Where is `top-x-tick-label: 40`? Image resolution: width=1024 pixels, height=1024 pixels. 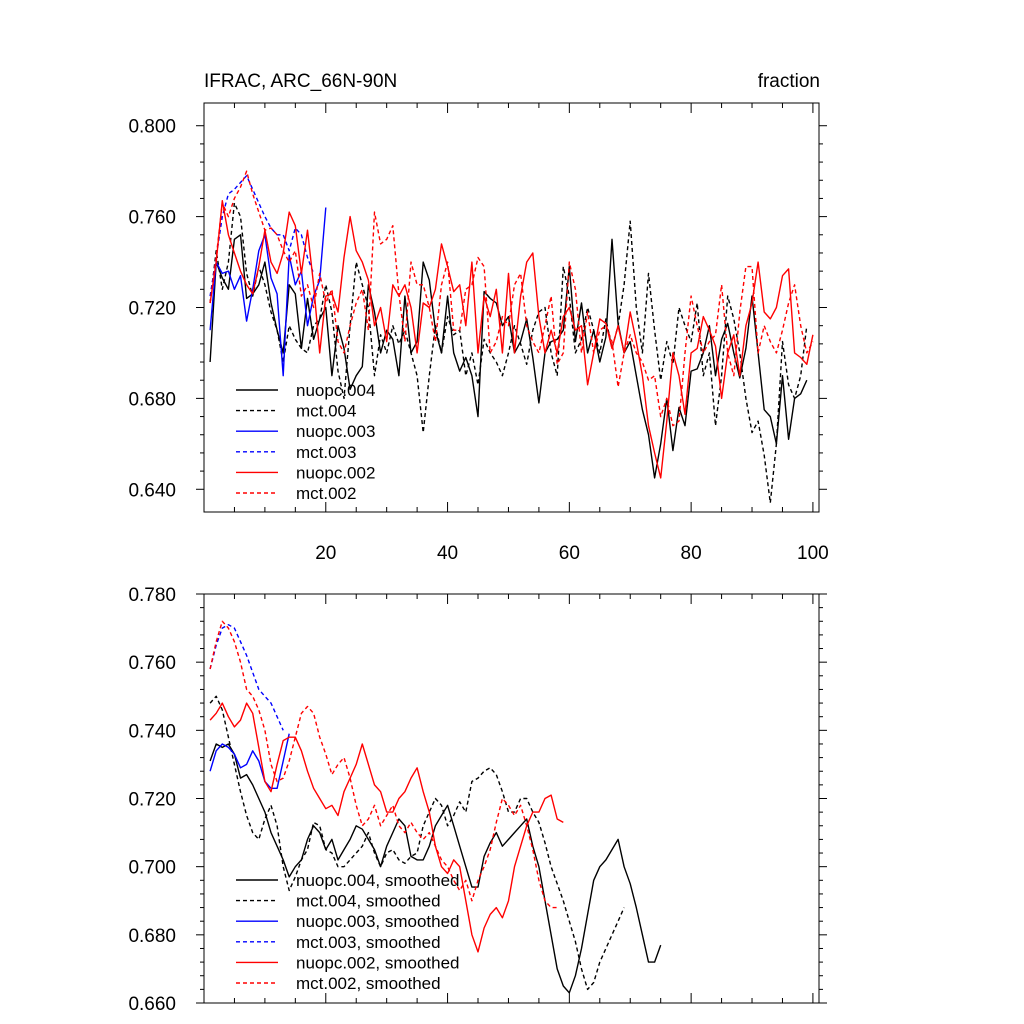 top-x-tick-label: 40 is located at coordinates (447, 553).